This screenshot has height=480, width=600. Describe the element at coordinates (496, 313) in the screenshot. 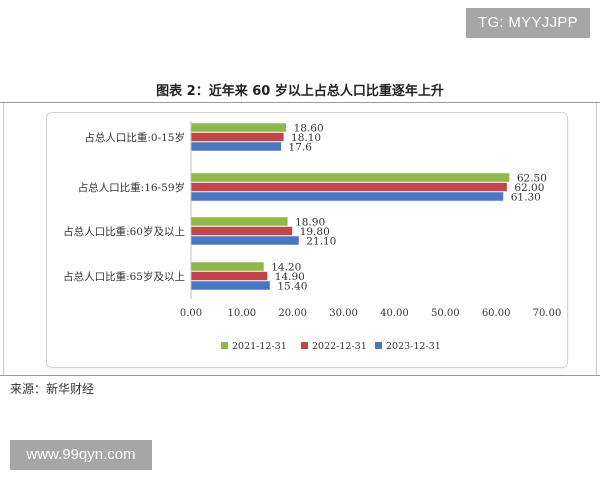

I see `x-tick-label: 60.00` at that location.